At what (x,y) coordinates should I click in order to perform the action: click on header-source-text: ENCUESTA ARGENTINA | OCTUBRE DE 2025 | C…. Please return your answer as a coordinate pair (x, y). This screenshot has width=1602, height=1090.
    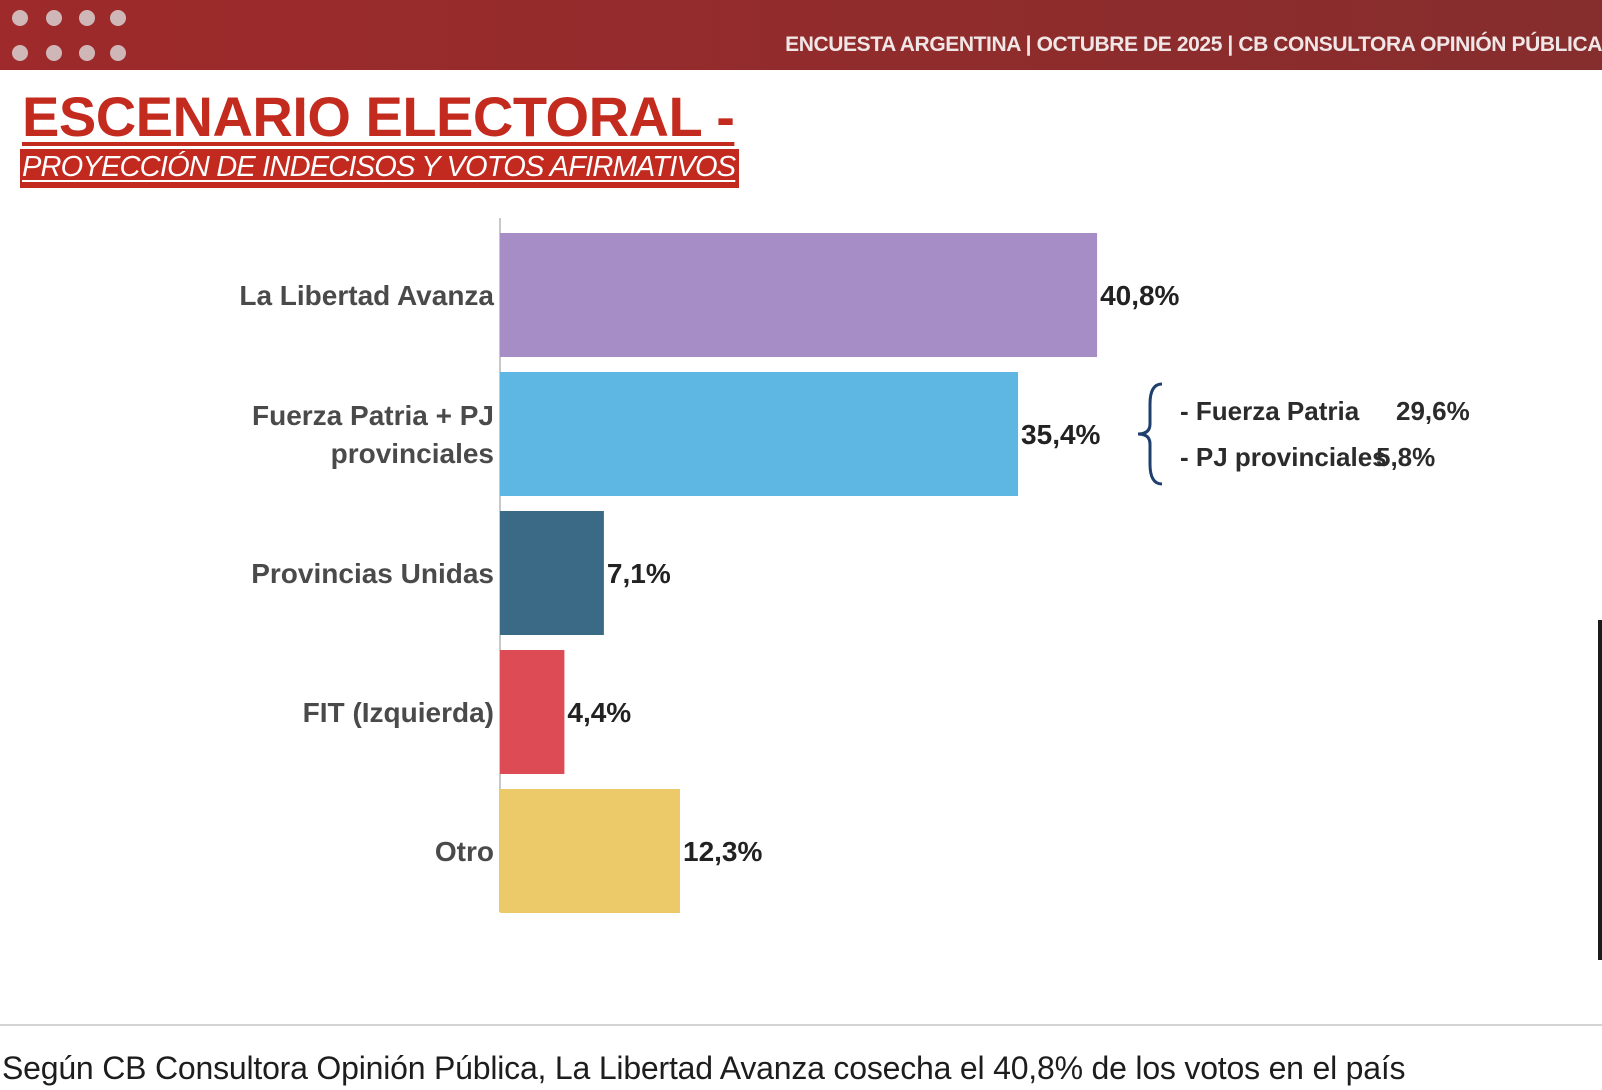
    Looking at the image, I should click on (1193, 44).